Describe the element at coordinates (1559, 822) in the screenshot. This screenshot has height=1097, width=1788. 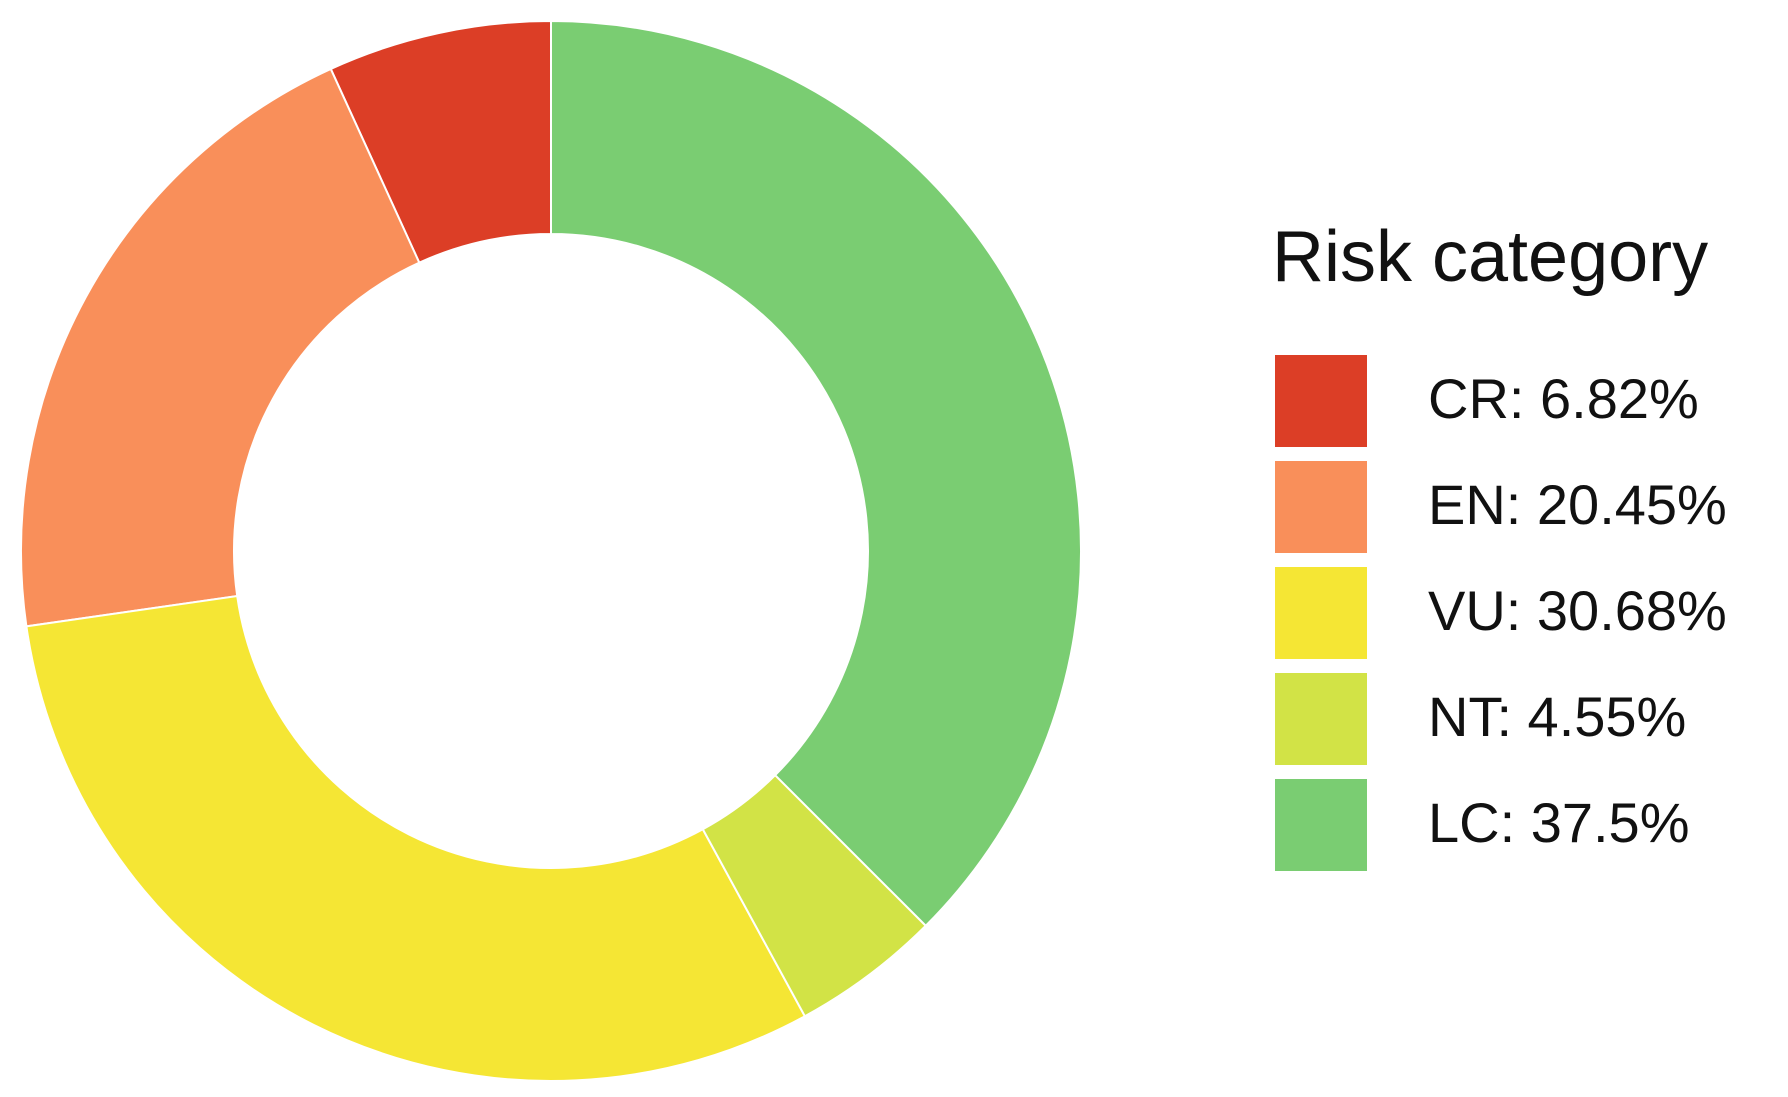
I see `legend-label: LC: 37.5%` at that location.